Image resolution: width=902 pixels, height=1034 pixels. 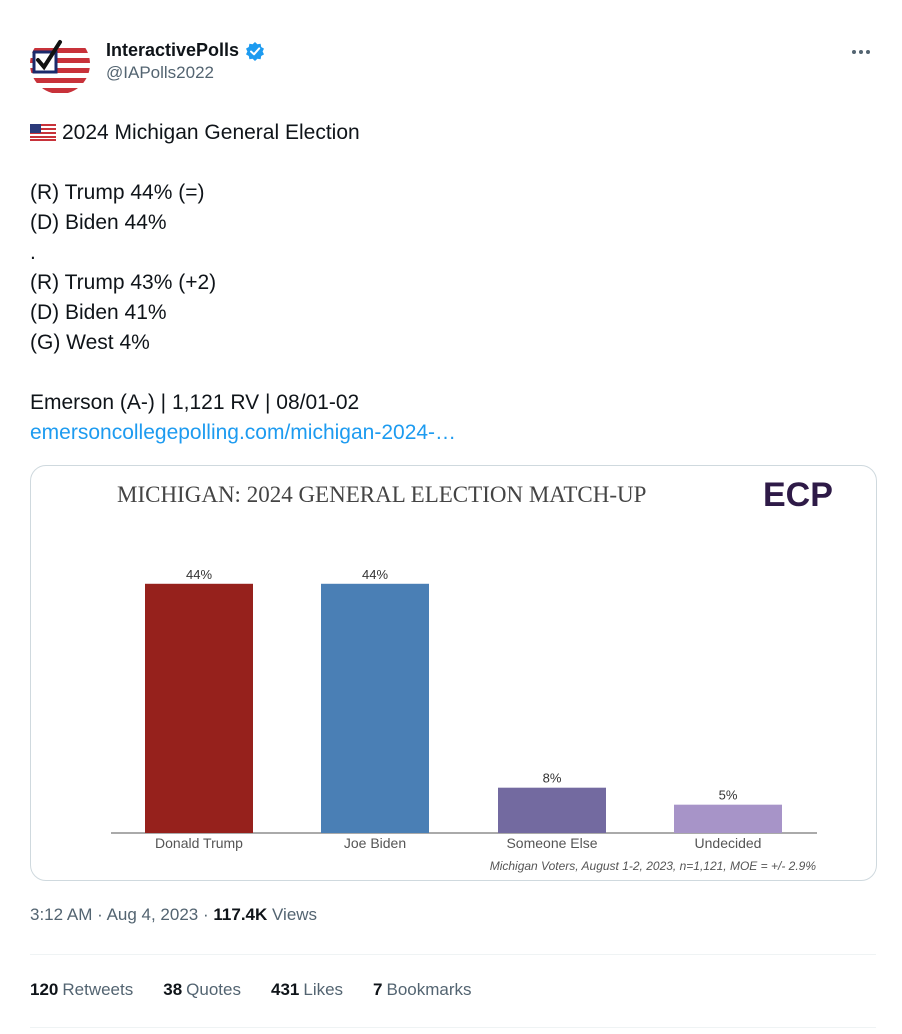 I want to click on bar-value-label: 8%, so click(x=552, y=778).